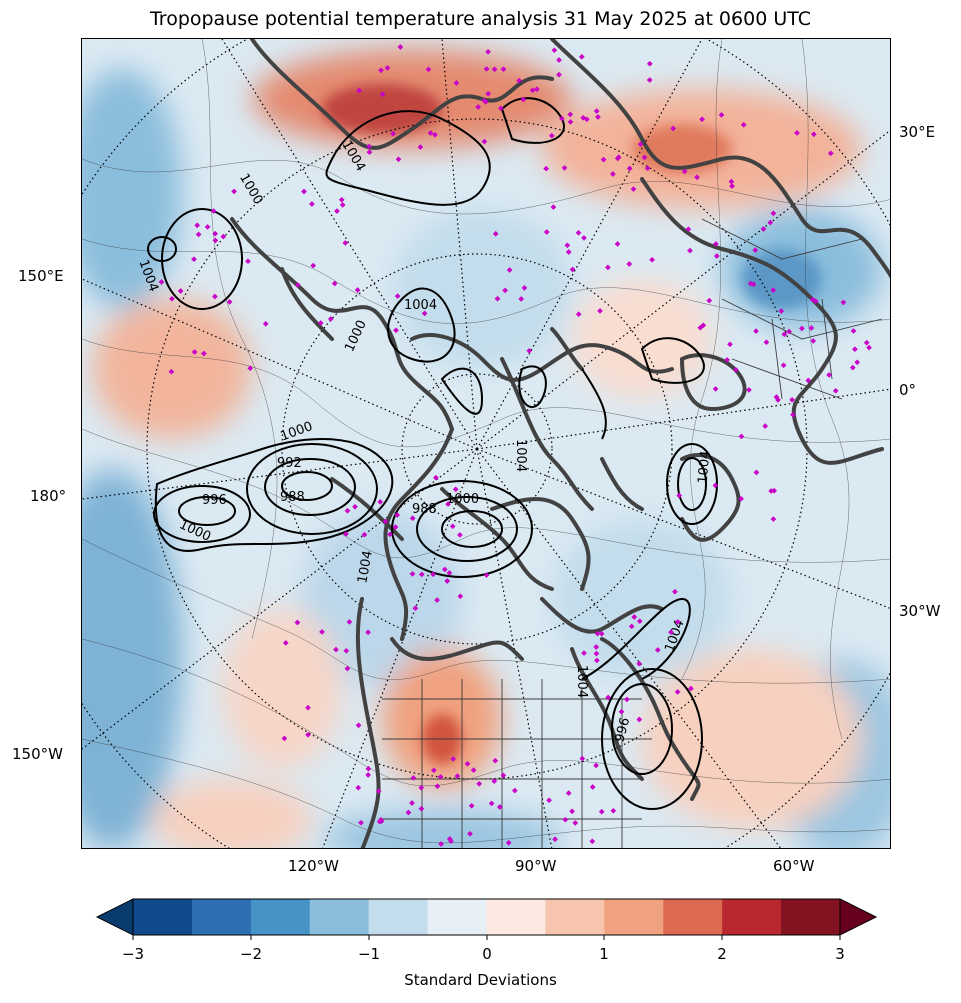 The height and width of the screenshot is (1003, 961). I want to click on colorbar-tick-label: 1, so click(604, 954).